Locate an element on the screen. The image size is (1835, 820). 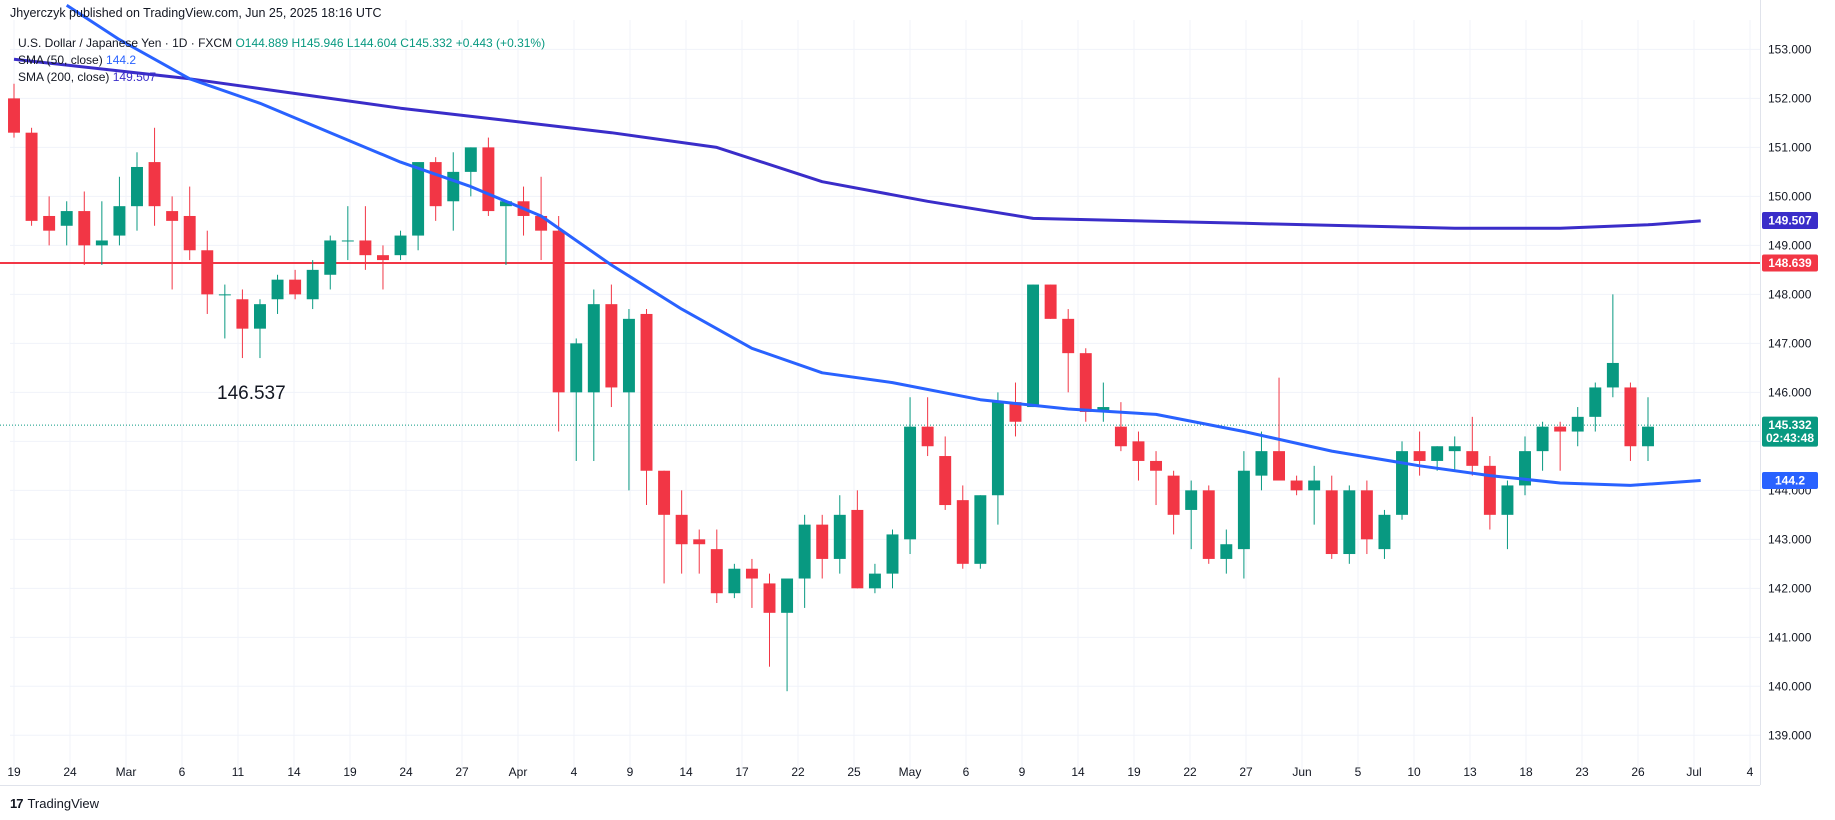
y-tick-label: 151.000 is located at coordinates (1790, 147).